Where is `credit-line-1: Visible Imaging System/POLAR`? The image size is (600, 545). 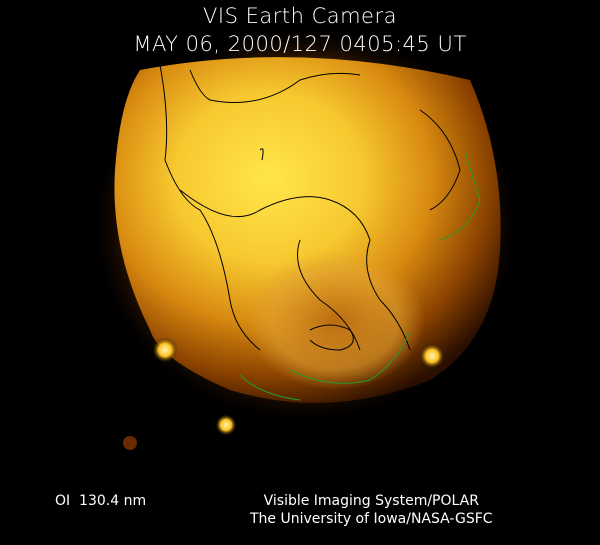
credit-line-1: Visible Imaging System/POLAR is located at coordinates (371, 501).